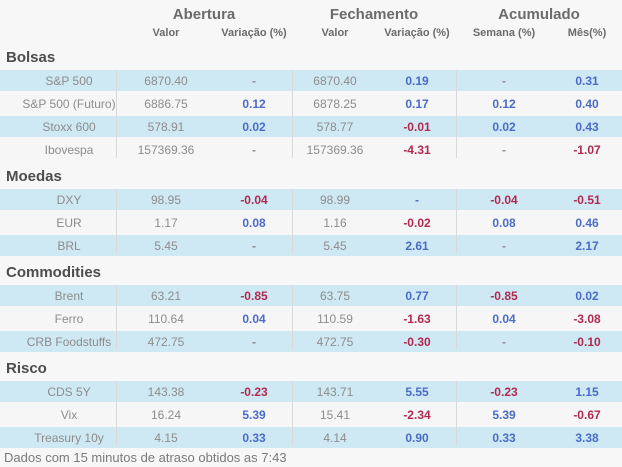 Image resolution: width=622 pixels, height=467 pixels. Describe the element at coordinates (166, 199) in the screenshot. I see `cell-value: 98.95` at that location.